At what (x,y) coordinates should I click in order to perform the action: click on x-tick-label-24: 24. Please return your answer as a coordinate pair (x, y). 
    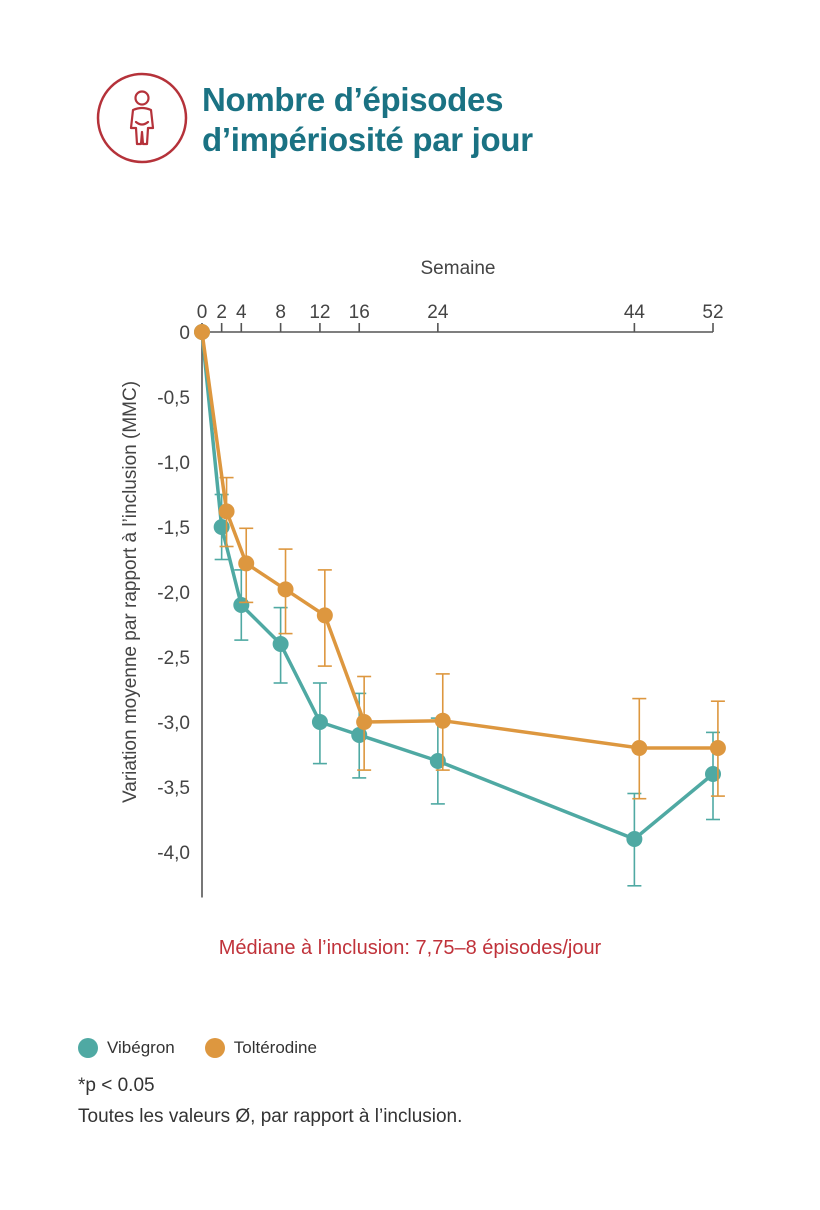
    Looking at the image, I should click on (438, 312).